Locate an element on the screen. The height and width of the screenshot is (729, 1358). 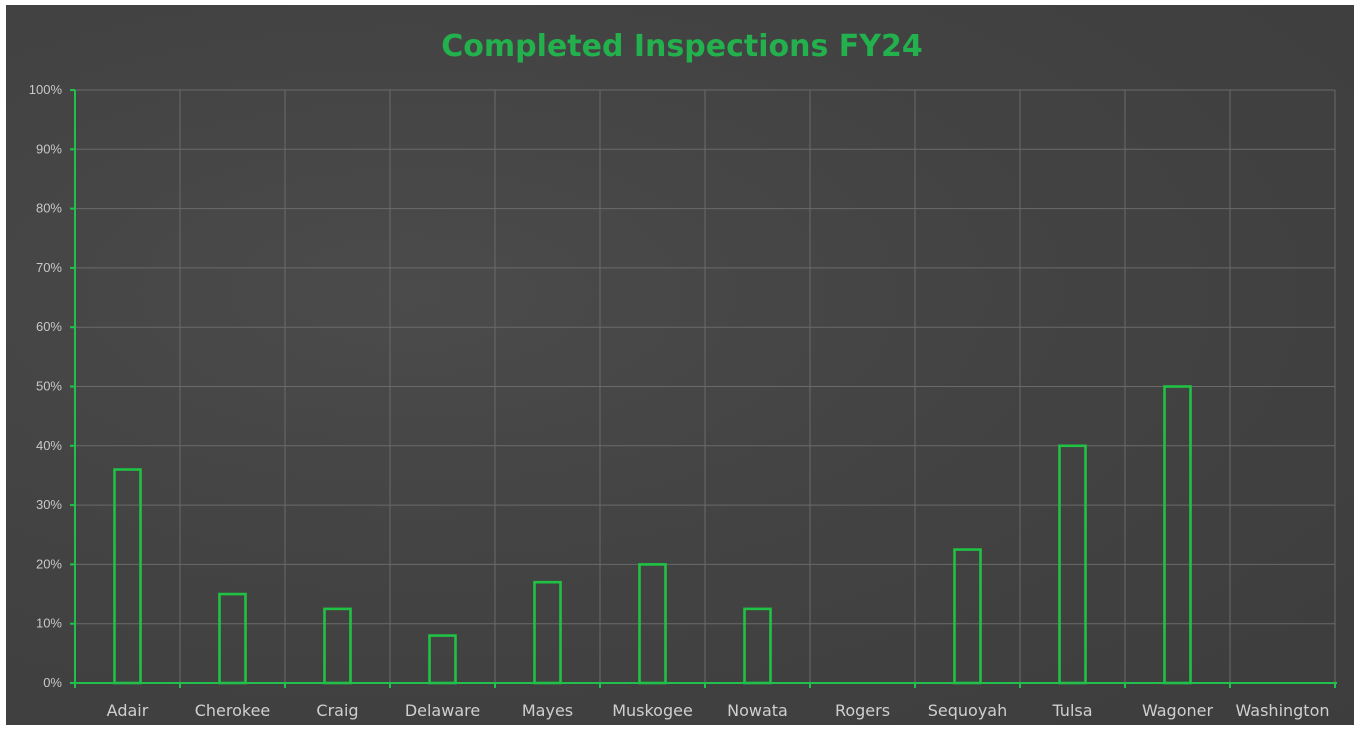
bar-nowata is located at coordinates (757, 646).